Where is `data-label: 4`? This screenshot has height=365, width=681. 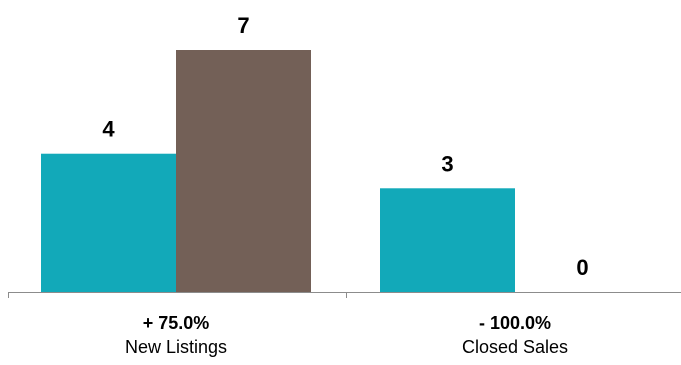 data-label: 4 is located at coordinates (108, 129).